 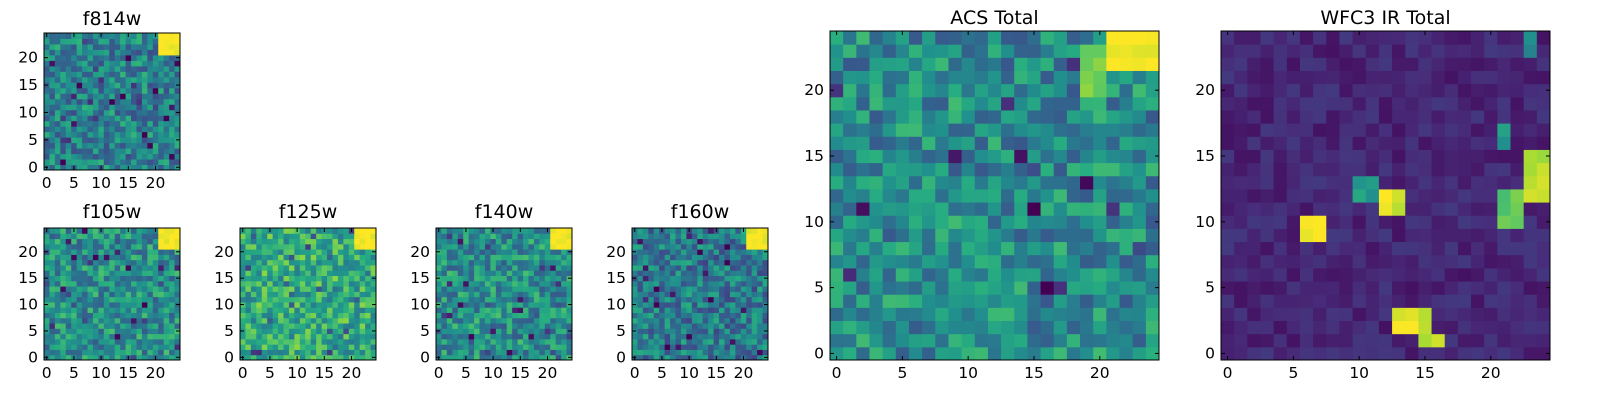 What do you see at coordinates (420, 305) in the screenshot?
I see `y-tick-label: 10` at bounding box center [420, 305].